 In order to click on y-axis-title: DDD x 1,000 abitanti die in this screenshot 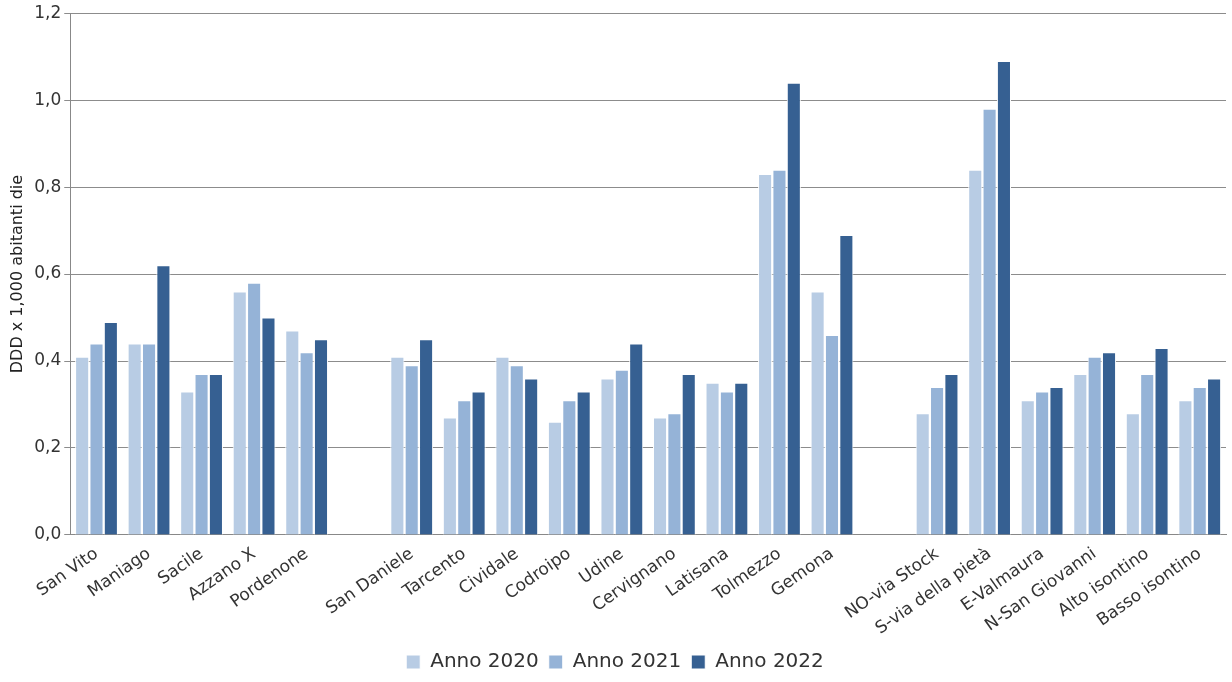, I will do `click(16, 274)`.